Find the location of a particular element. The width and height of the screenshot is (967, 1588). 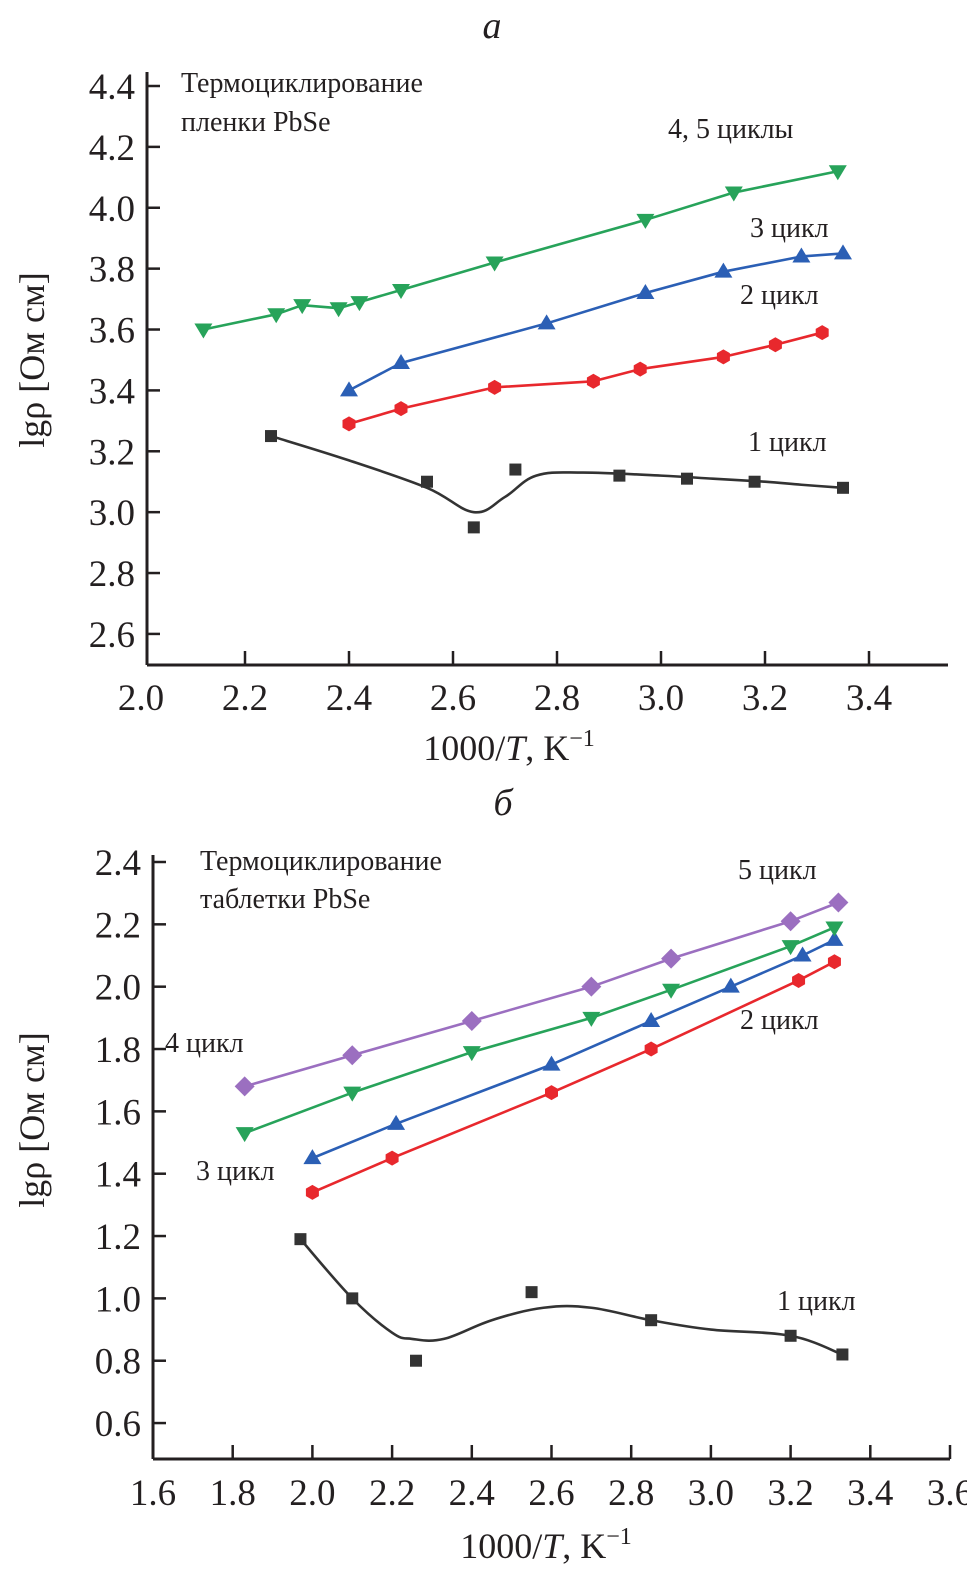

y-tick-label-b: 1.6 is located at coordinates (118, 1112).